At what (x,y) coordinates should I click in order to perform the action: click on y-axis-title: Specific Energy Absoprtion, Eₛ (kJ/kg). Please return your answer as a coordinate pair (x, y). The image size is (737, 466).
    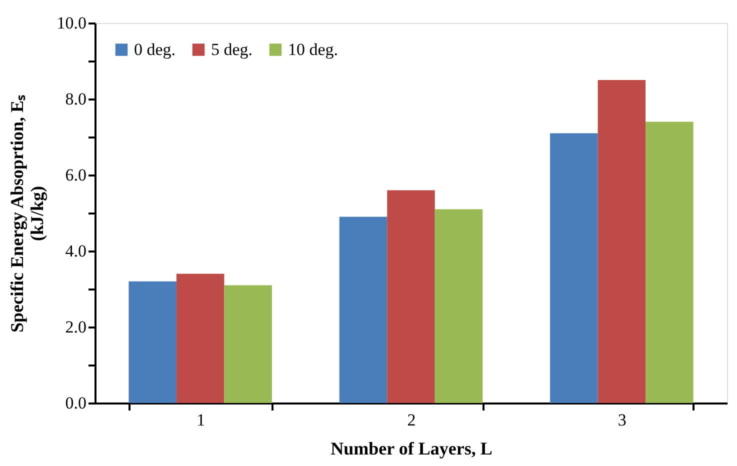
    Looking at the image, I should click on (26, 213).